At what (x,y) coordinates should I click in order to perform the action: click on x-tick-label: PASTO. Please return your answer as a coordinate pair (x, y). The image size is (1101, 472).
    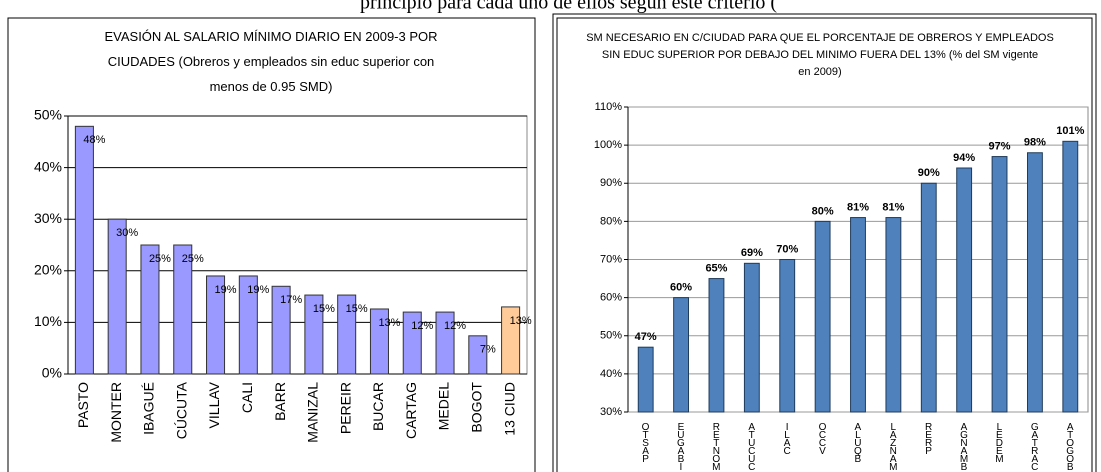
    Looking at the image, I should click on (83, 405).